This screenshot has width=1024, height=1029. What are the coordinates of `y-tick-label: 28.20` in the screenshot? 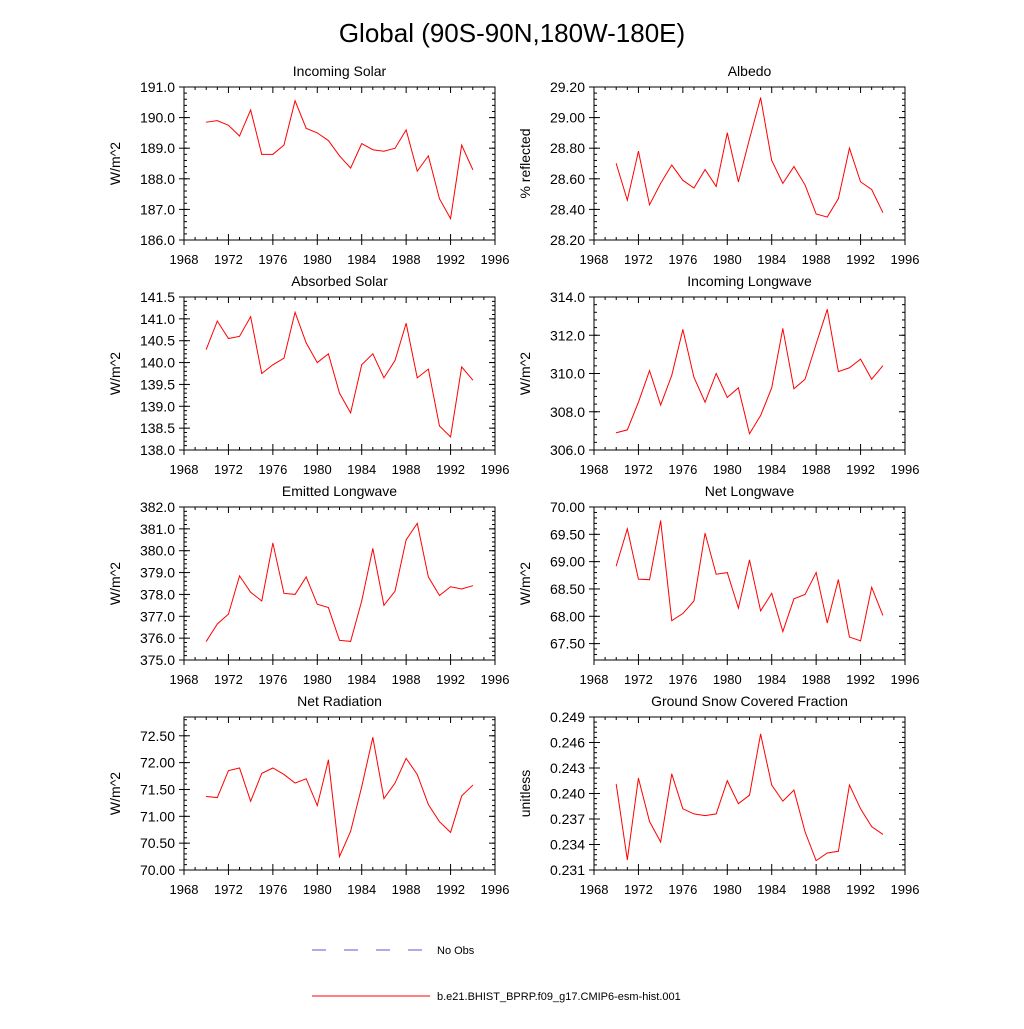 It's located at (567, 240).